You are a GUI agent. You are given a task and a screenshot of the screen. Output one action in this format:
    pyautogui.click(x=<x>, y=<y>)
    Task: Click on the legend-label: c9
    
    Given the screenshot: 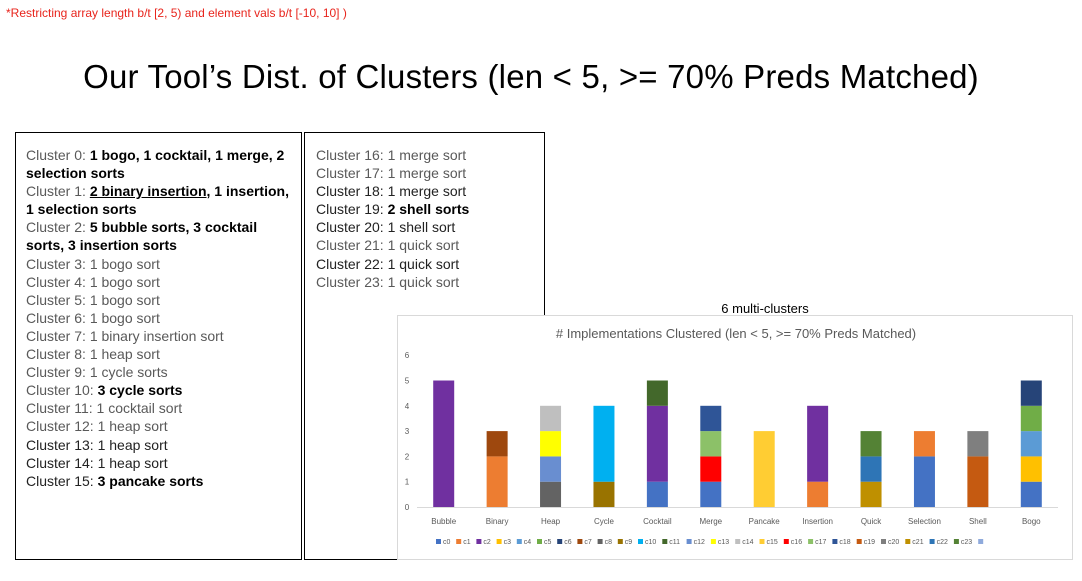 What is the action you would take?
    pyautogui.click(x=629, y=542)
    